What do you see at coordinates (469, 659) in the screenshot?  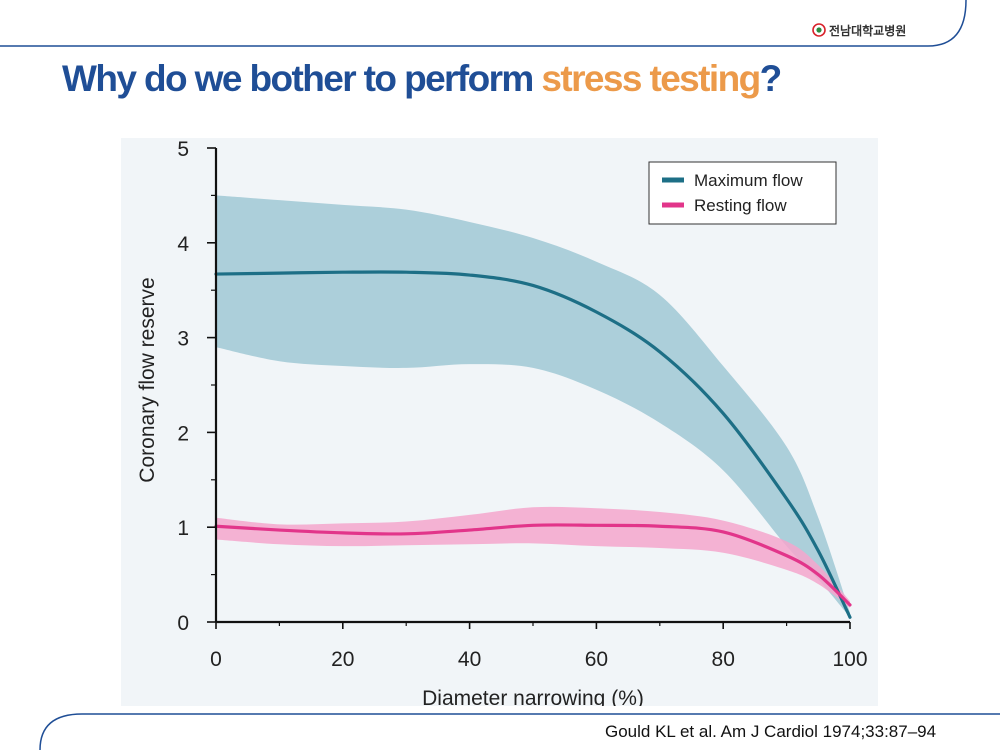 I see `x-tick-label: 40` at bounding box center [469, 659].